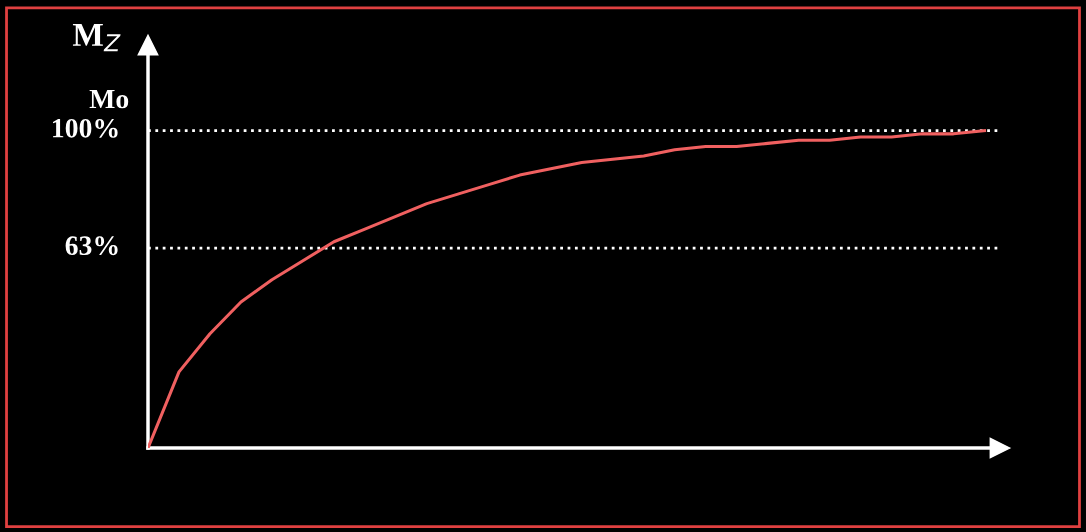 Image resolution: width=1086 pixels, height=532 pixels. What do you see at coordinates (96, 37) in the screenshot?
I see `y-axis-title: M$_{Z}$` at bounding box center [96, 37].